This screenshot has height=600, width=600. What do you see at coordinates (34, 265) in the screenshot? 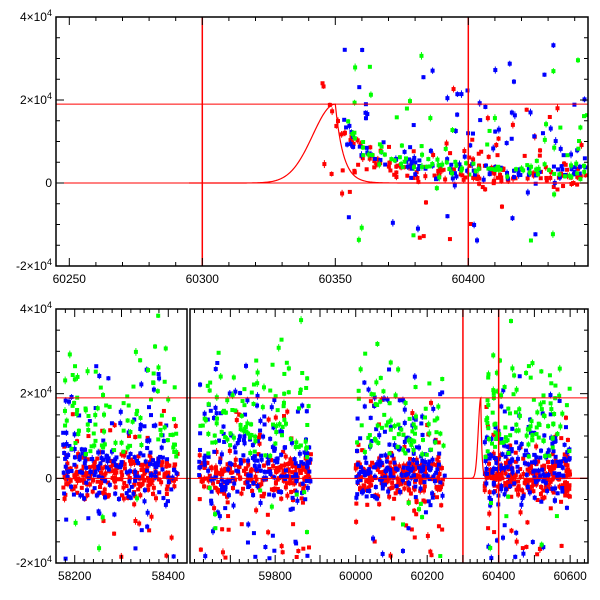
I see `top-y-tick-label-0: -2×10⁴` at bounding box center [34, 265].